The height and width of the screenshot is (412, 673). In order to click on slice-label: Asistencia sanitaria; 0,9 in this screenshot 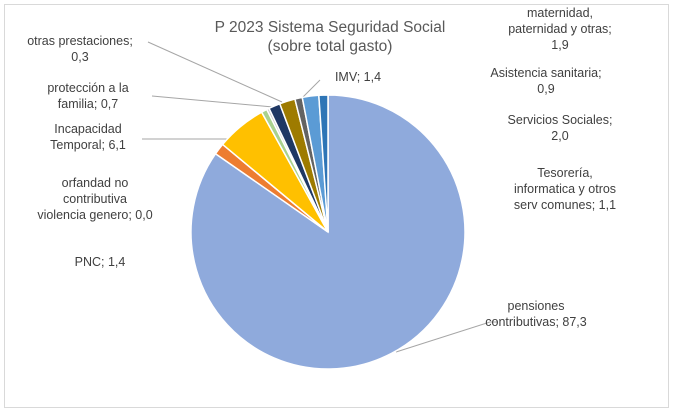, I will do `click(545, 81)`.